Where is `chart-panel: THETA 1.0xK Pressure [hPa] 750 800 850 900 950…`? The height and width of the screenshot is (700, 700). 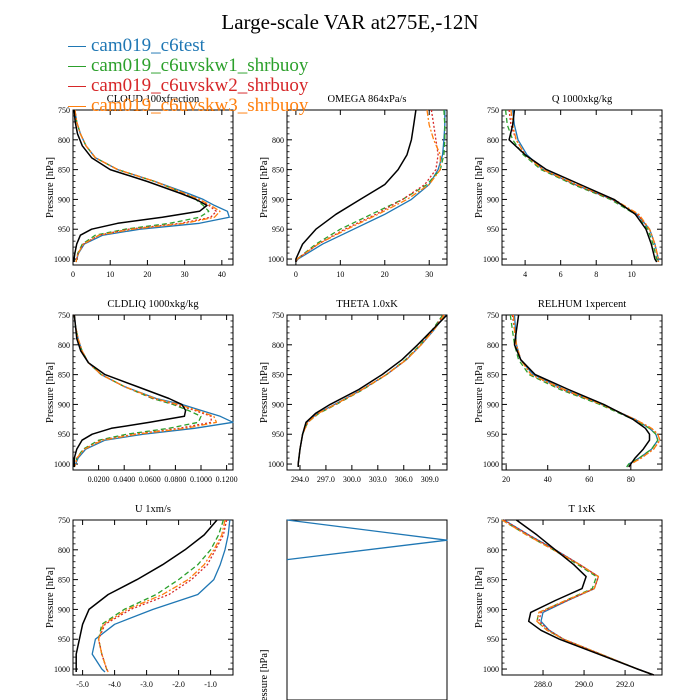 chart-panel: THETA 1.0xK Pressure [hPa] 750 800 850 900 950… is located at coordinates (353, 391).